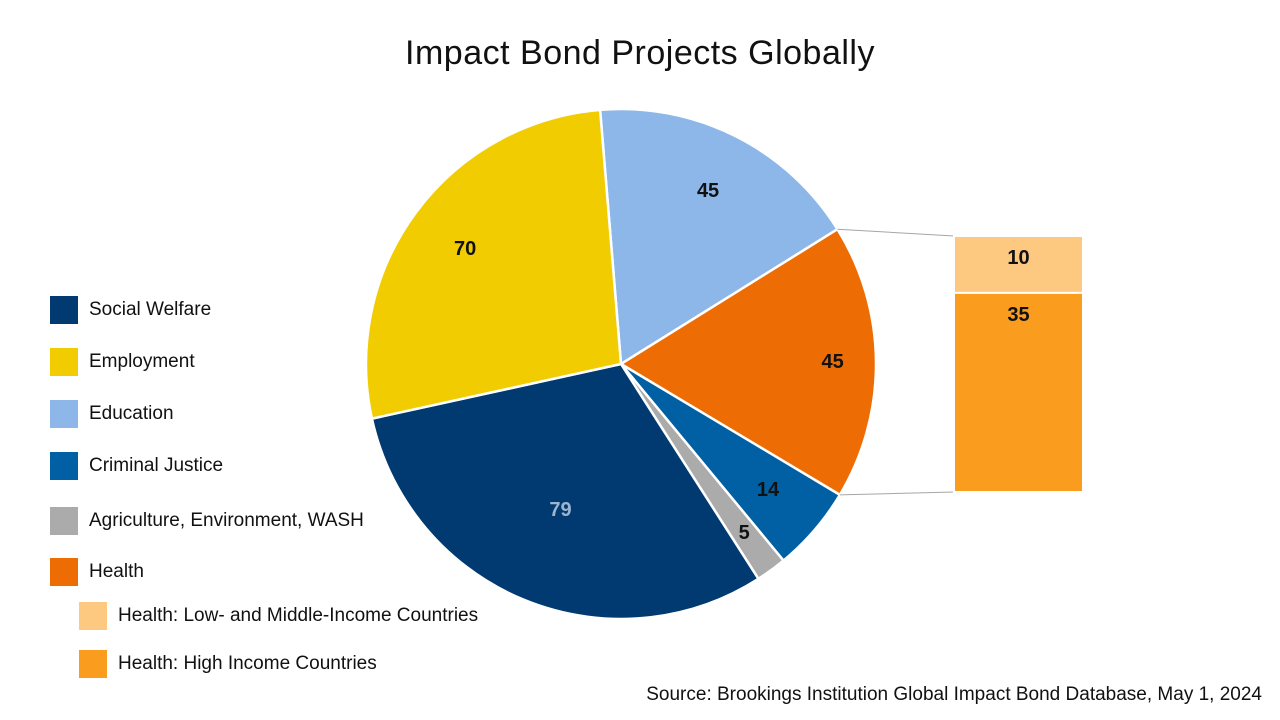 Image resolution: width=1280 pixels, height=720 pixels. I want to click on pie-slice-health, so click(748, 362).